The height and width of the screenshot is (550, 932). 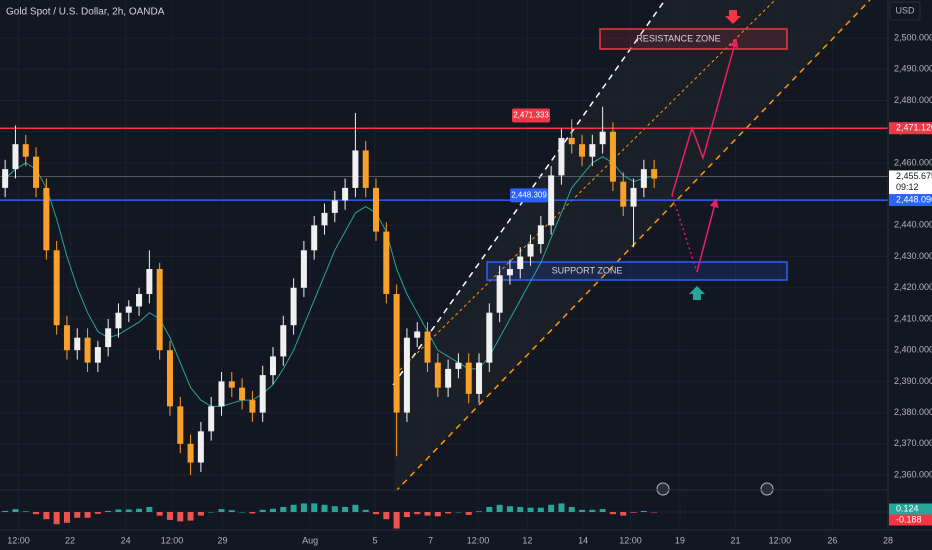 I want to click on chart-title: Gold Spot / U.S. Dollar, 2h, OANDA, so click(x=85, y=12).